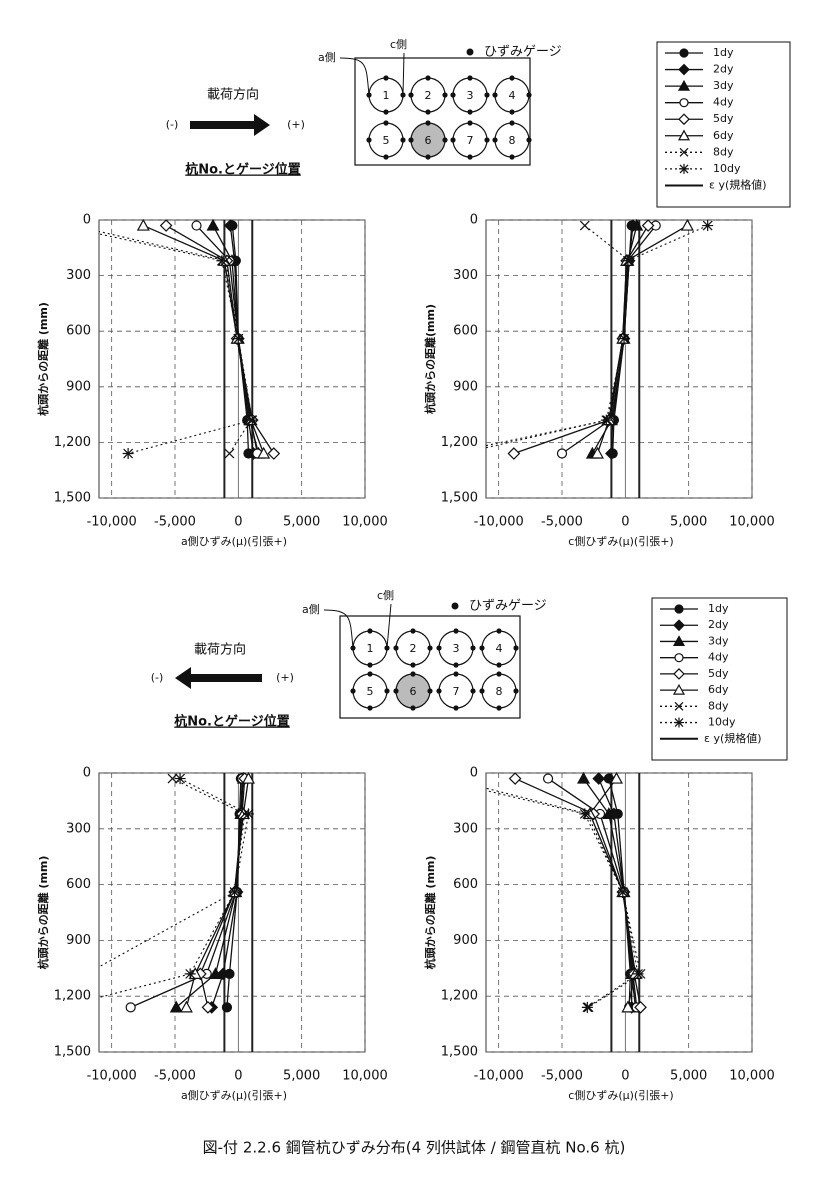 The width and height of the screenshot is (829, 1186). I want to click on legend-label: 10dy, so click(722, 722).